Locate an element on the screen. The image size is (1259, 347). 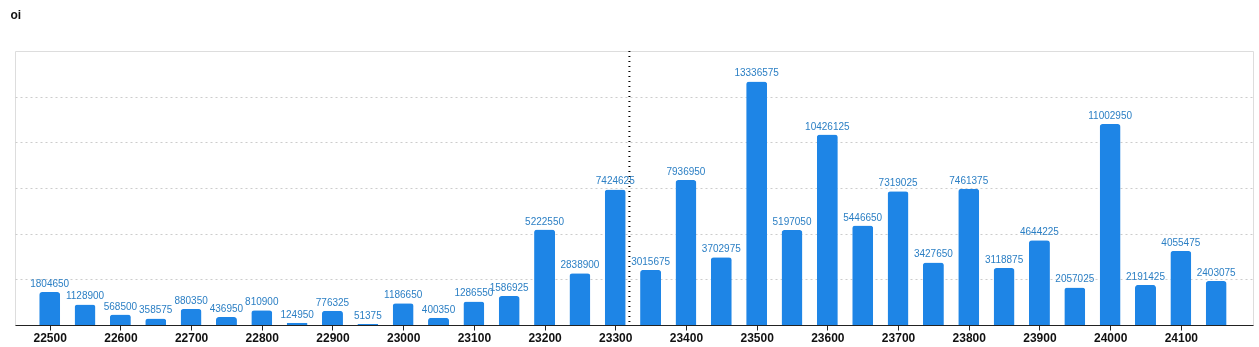
data-label: 776325 is located at coordinates (332, 302).